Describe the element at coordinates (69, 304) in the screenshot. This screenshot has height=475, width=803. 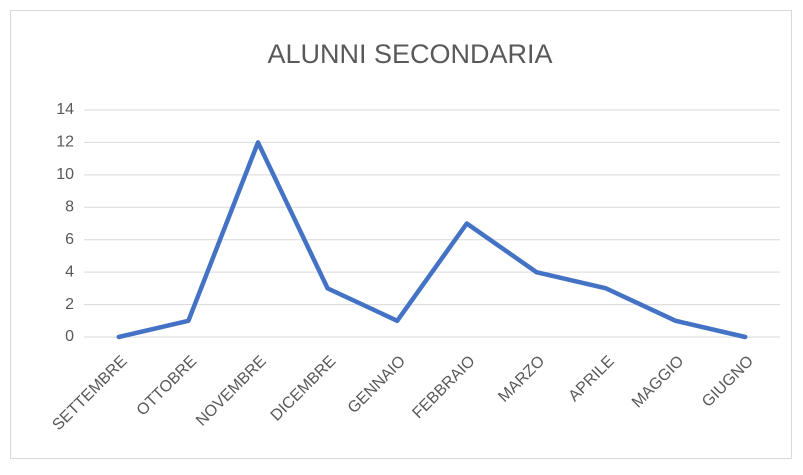
I see `y-tick-label: 2` at that location.